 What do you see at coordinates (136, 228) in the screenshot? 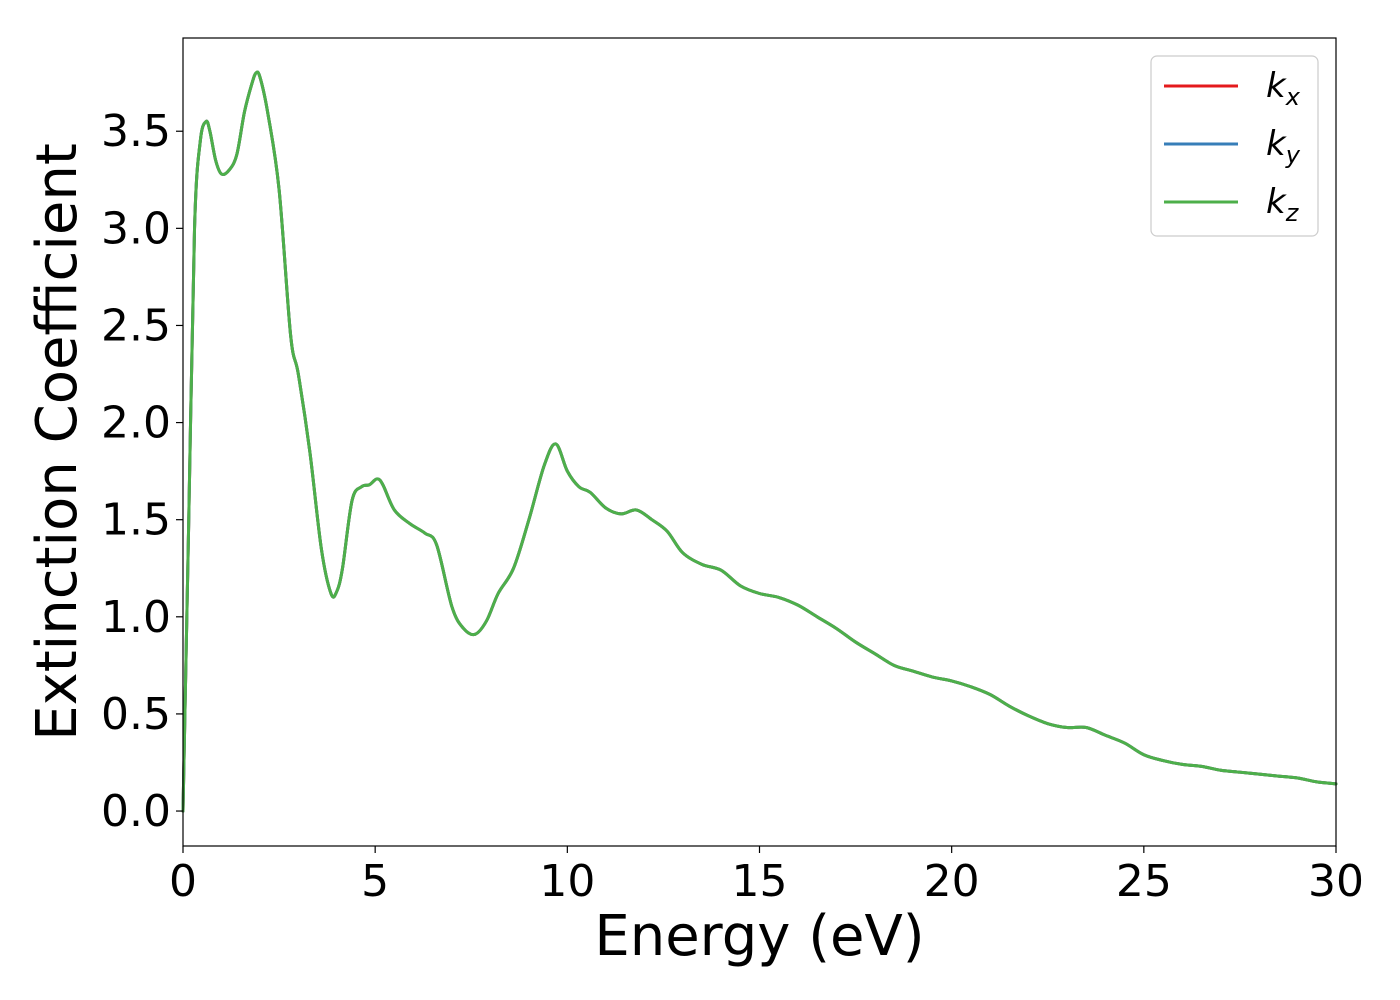
I see `y-tick-label: 3.0` at bounding box center [136, 228].